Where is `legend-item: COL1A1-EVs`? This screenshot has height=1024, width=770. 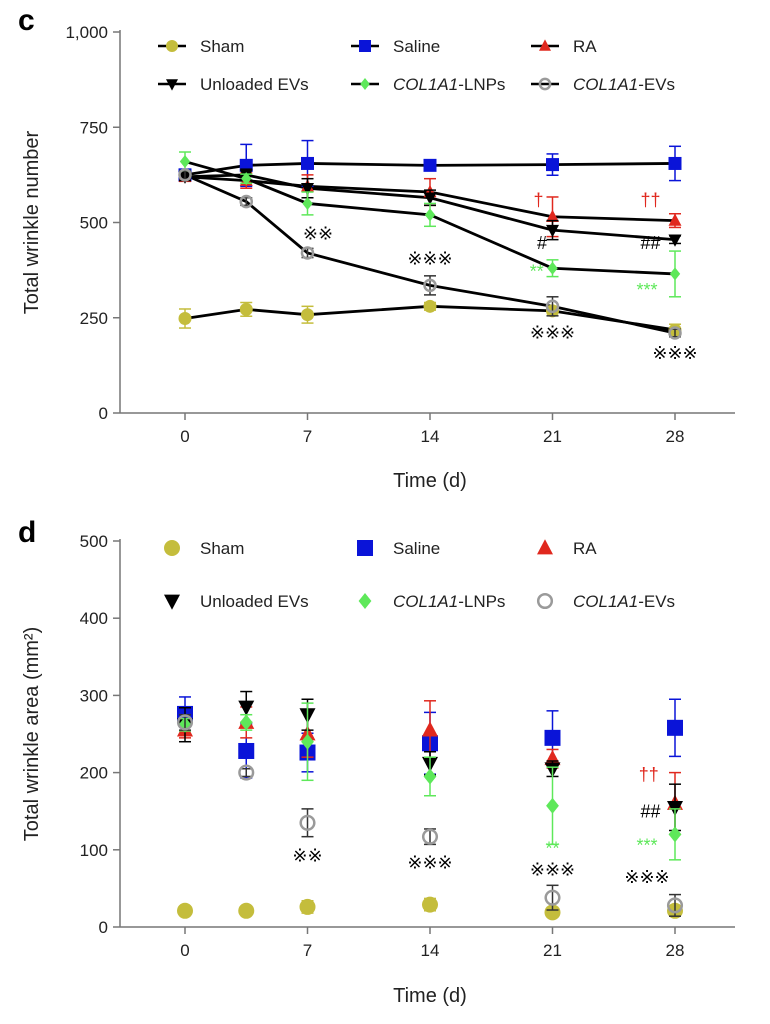
legend-item: COL1A1-EVs is located at coordinates (605, 601).